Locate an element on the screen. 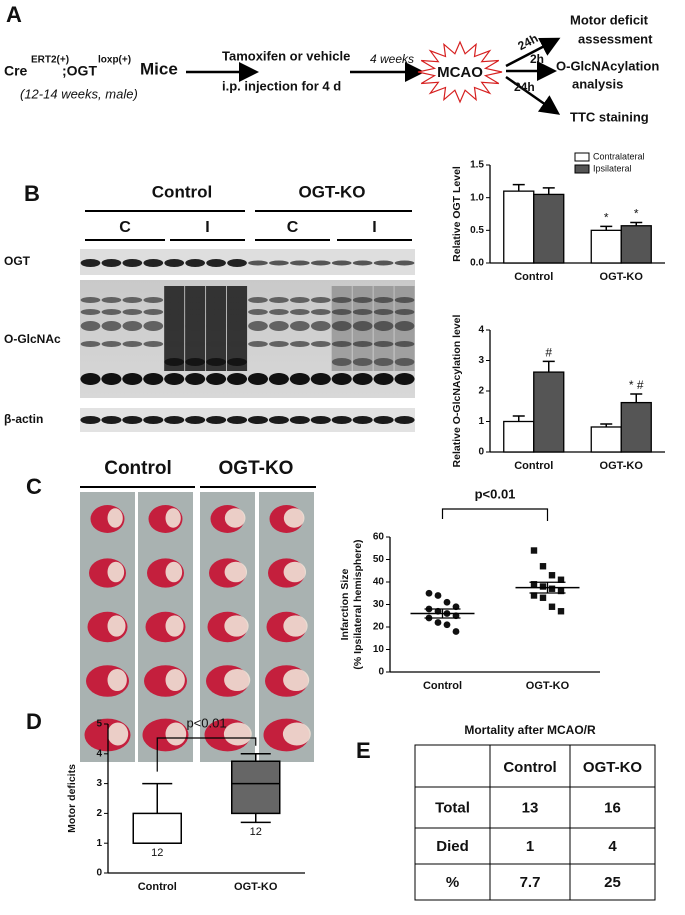 The height and width of the screenshot is (915, 685). annotation: # is located at coordinates (548, 353).